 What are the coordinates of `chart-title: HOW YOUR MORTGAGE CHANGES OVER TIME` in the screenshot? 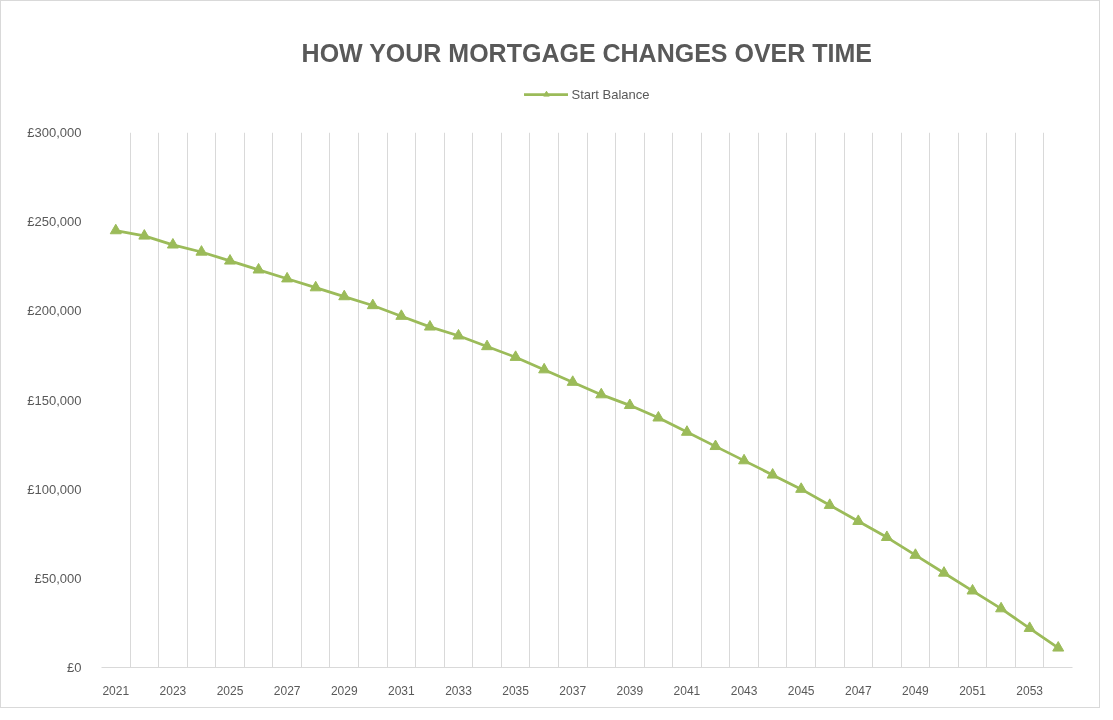 It's located at (586, 52).